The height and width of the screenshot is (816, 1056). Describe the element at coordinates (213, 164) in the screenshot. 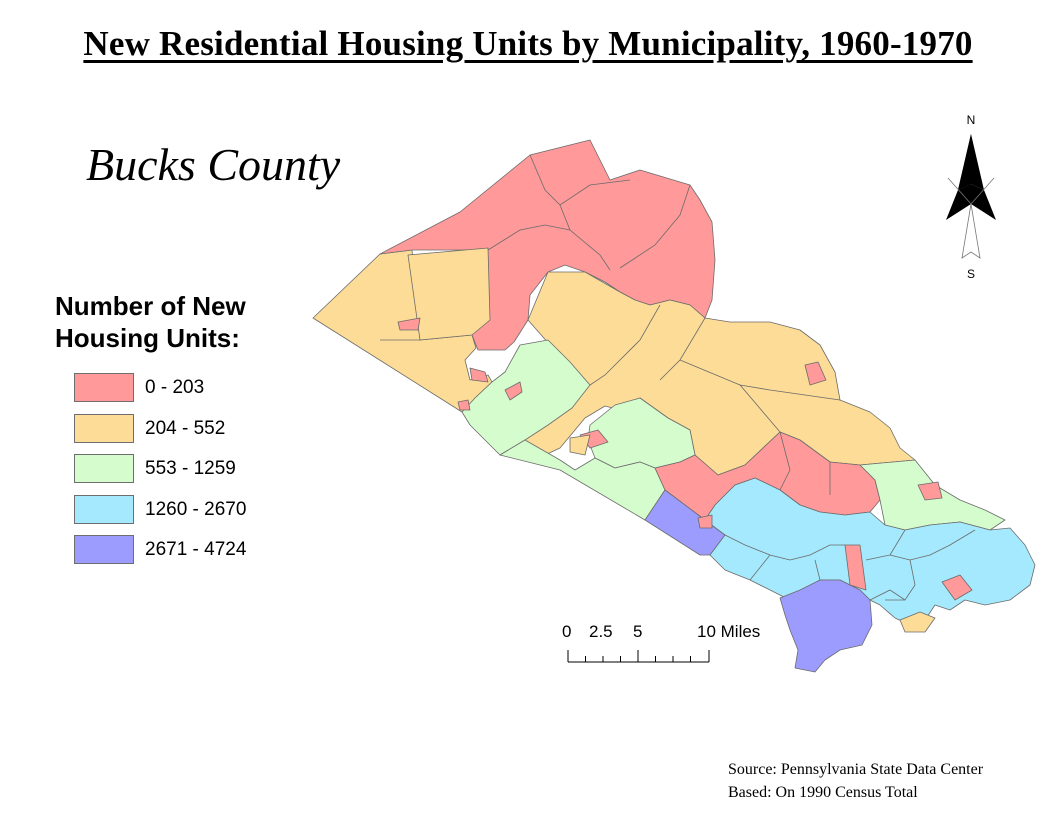

I see `county-name: Bucks County` at that location.